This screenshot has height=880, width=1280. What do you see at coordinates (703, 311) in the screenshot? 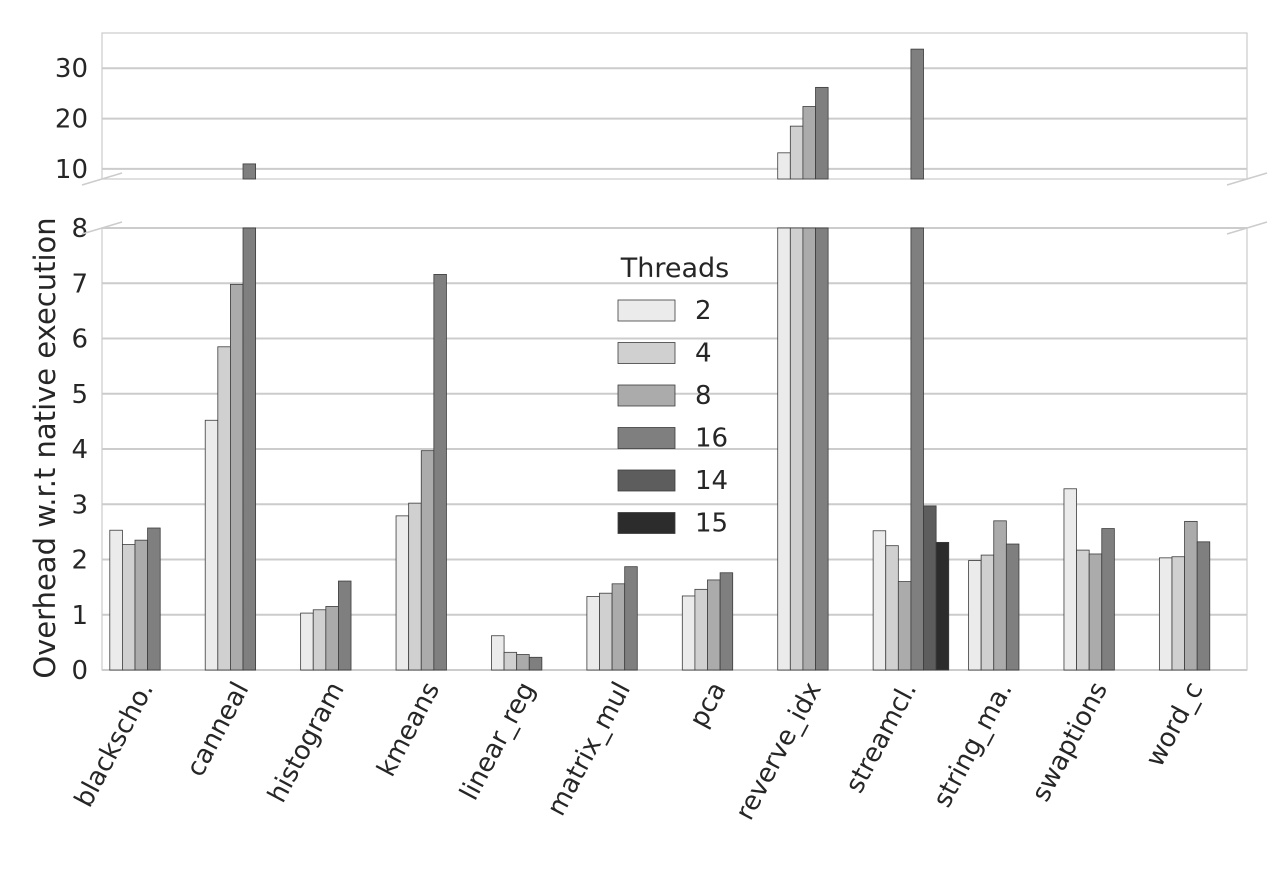
I see `legend-label: 2` at bounding box center [703, 311].